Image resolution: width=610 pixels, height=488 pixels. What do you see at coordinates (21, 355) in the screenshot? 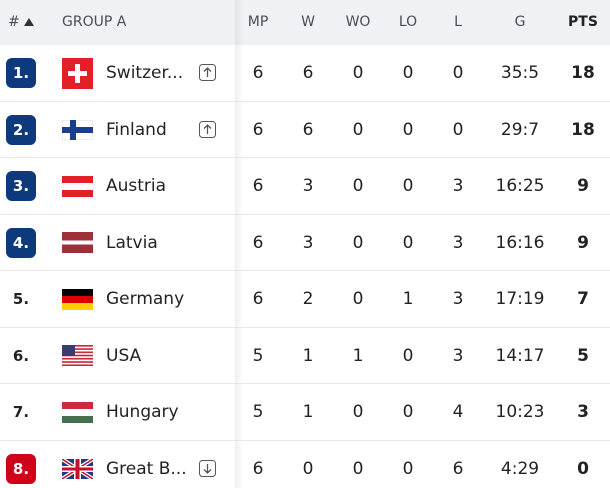
I see `rank: 6.` at bounding box center [21, 355].